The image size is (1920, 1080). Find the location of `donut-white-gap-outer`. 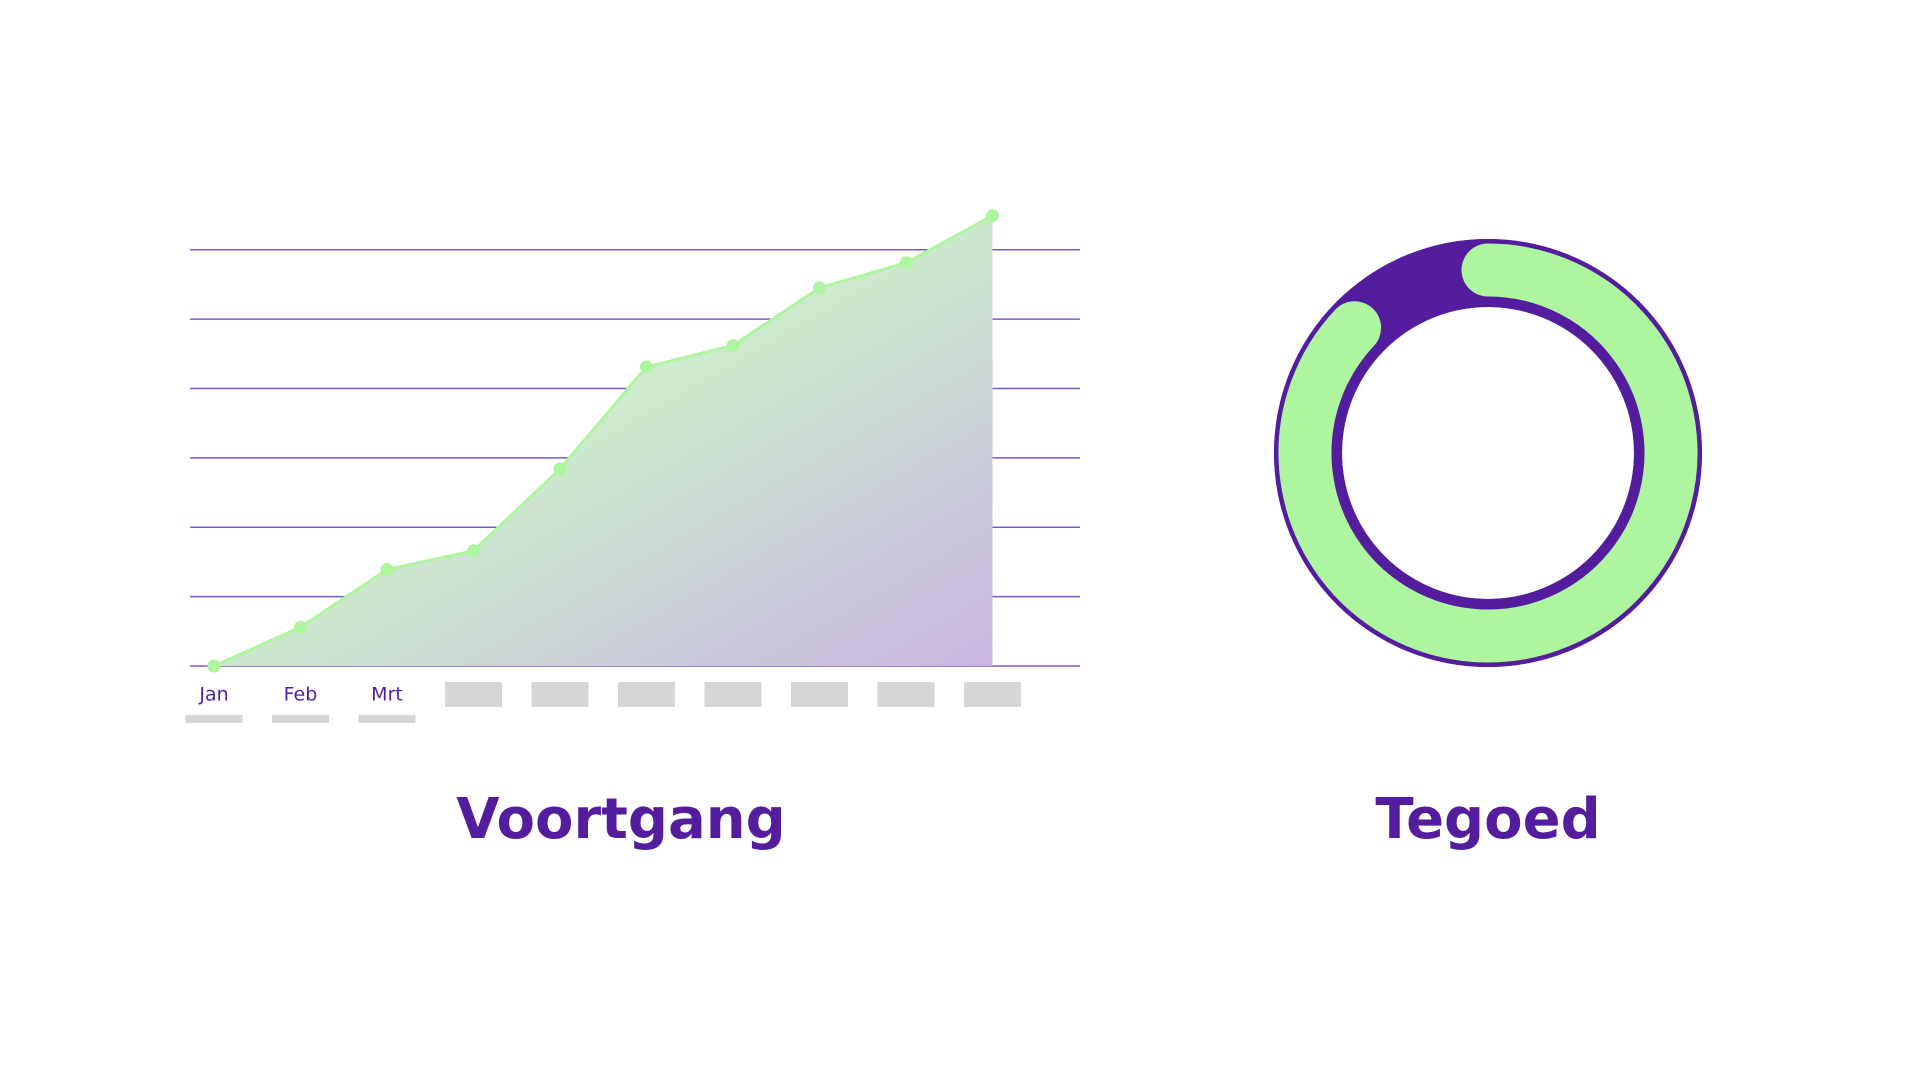

donut-white-gap-outer is located at coordinates (1488, 453).